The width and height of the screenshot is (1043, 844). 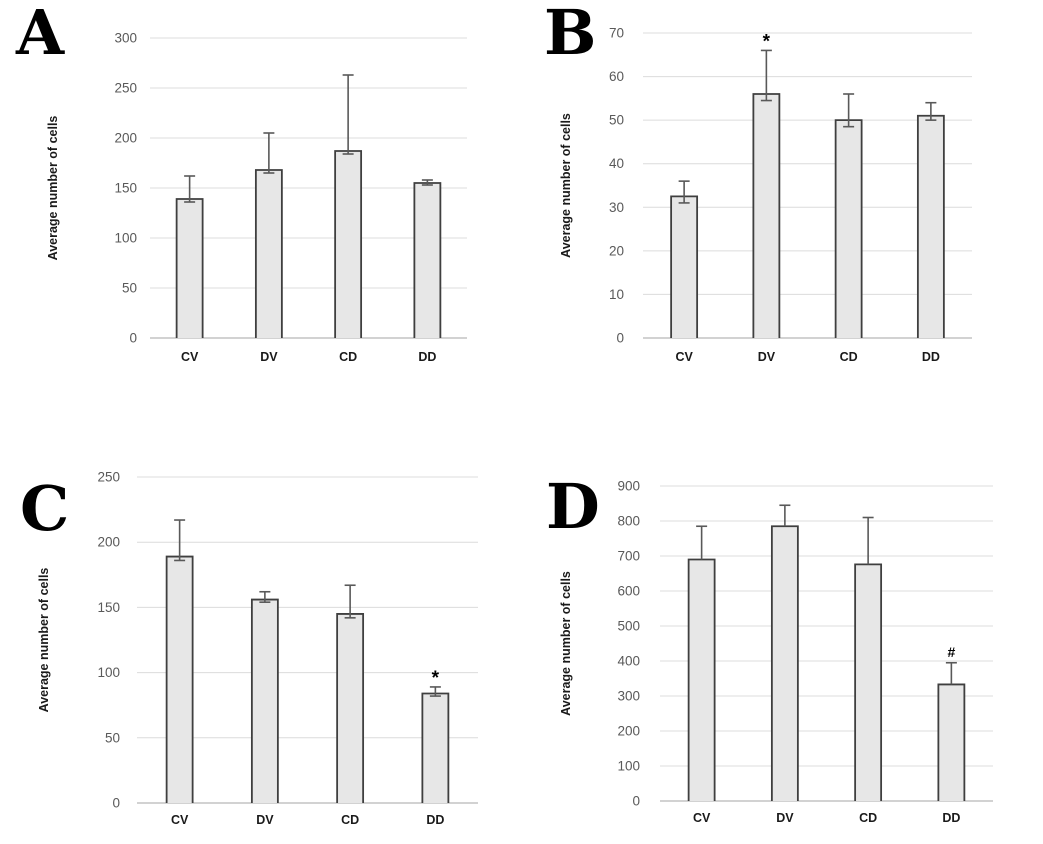 I want to click on y-tick-label: 30, so click(x=616, y=207).